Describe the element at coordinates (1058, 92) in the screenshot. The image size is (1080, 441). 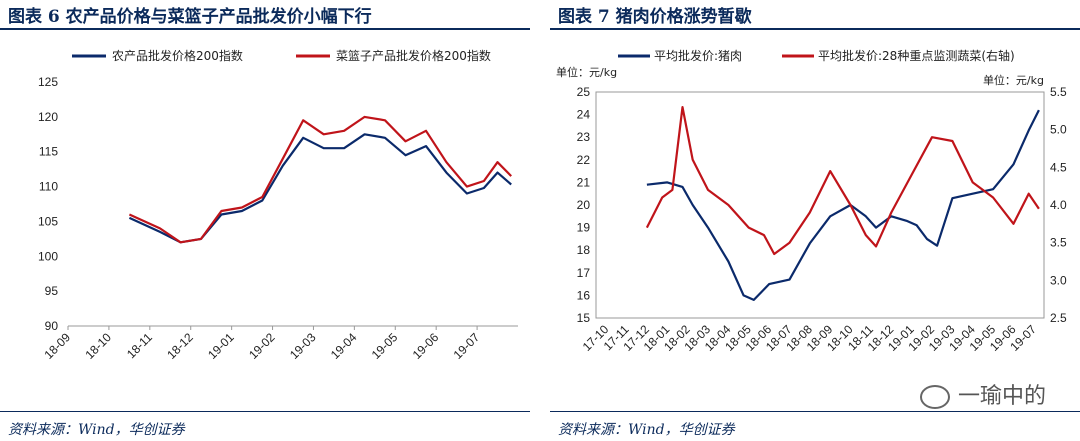
I see `y-tick-label-right: 5.5` at that location.